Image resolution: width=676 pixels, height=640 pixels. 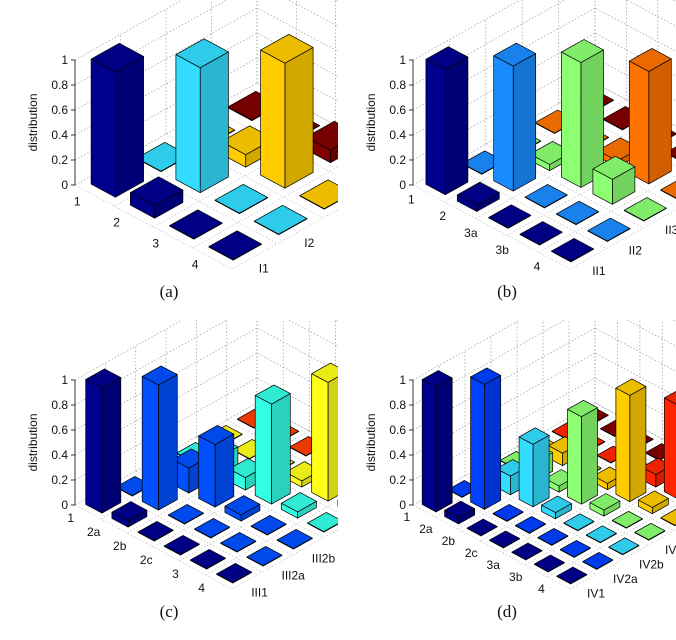 What do you see at coordinates (59, 430) in the screenshot?
I see `z-tick-label: 0.6` at bounding box center [59, 430].